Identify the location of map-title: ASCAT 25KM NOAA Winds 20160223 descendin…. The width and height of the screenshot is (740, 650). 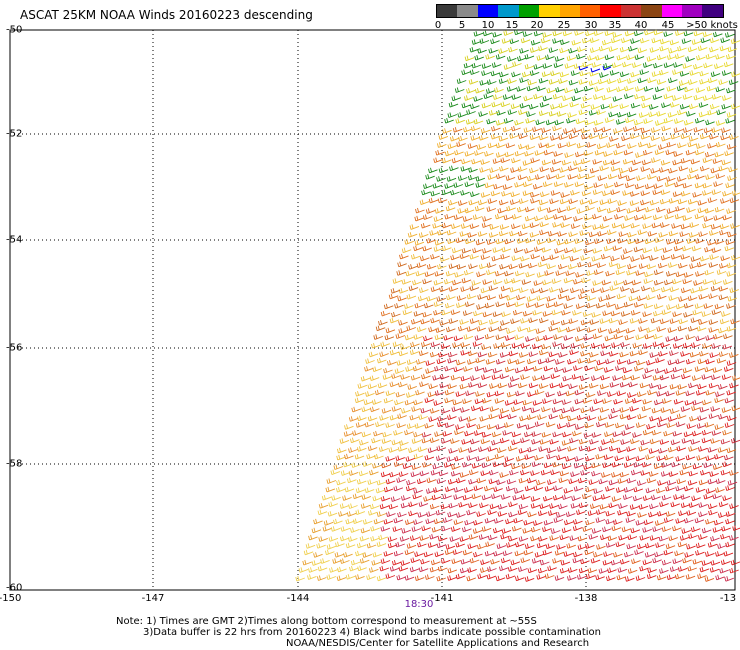
(166, 15).